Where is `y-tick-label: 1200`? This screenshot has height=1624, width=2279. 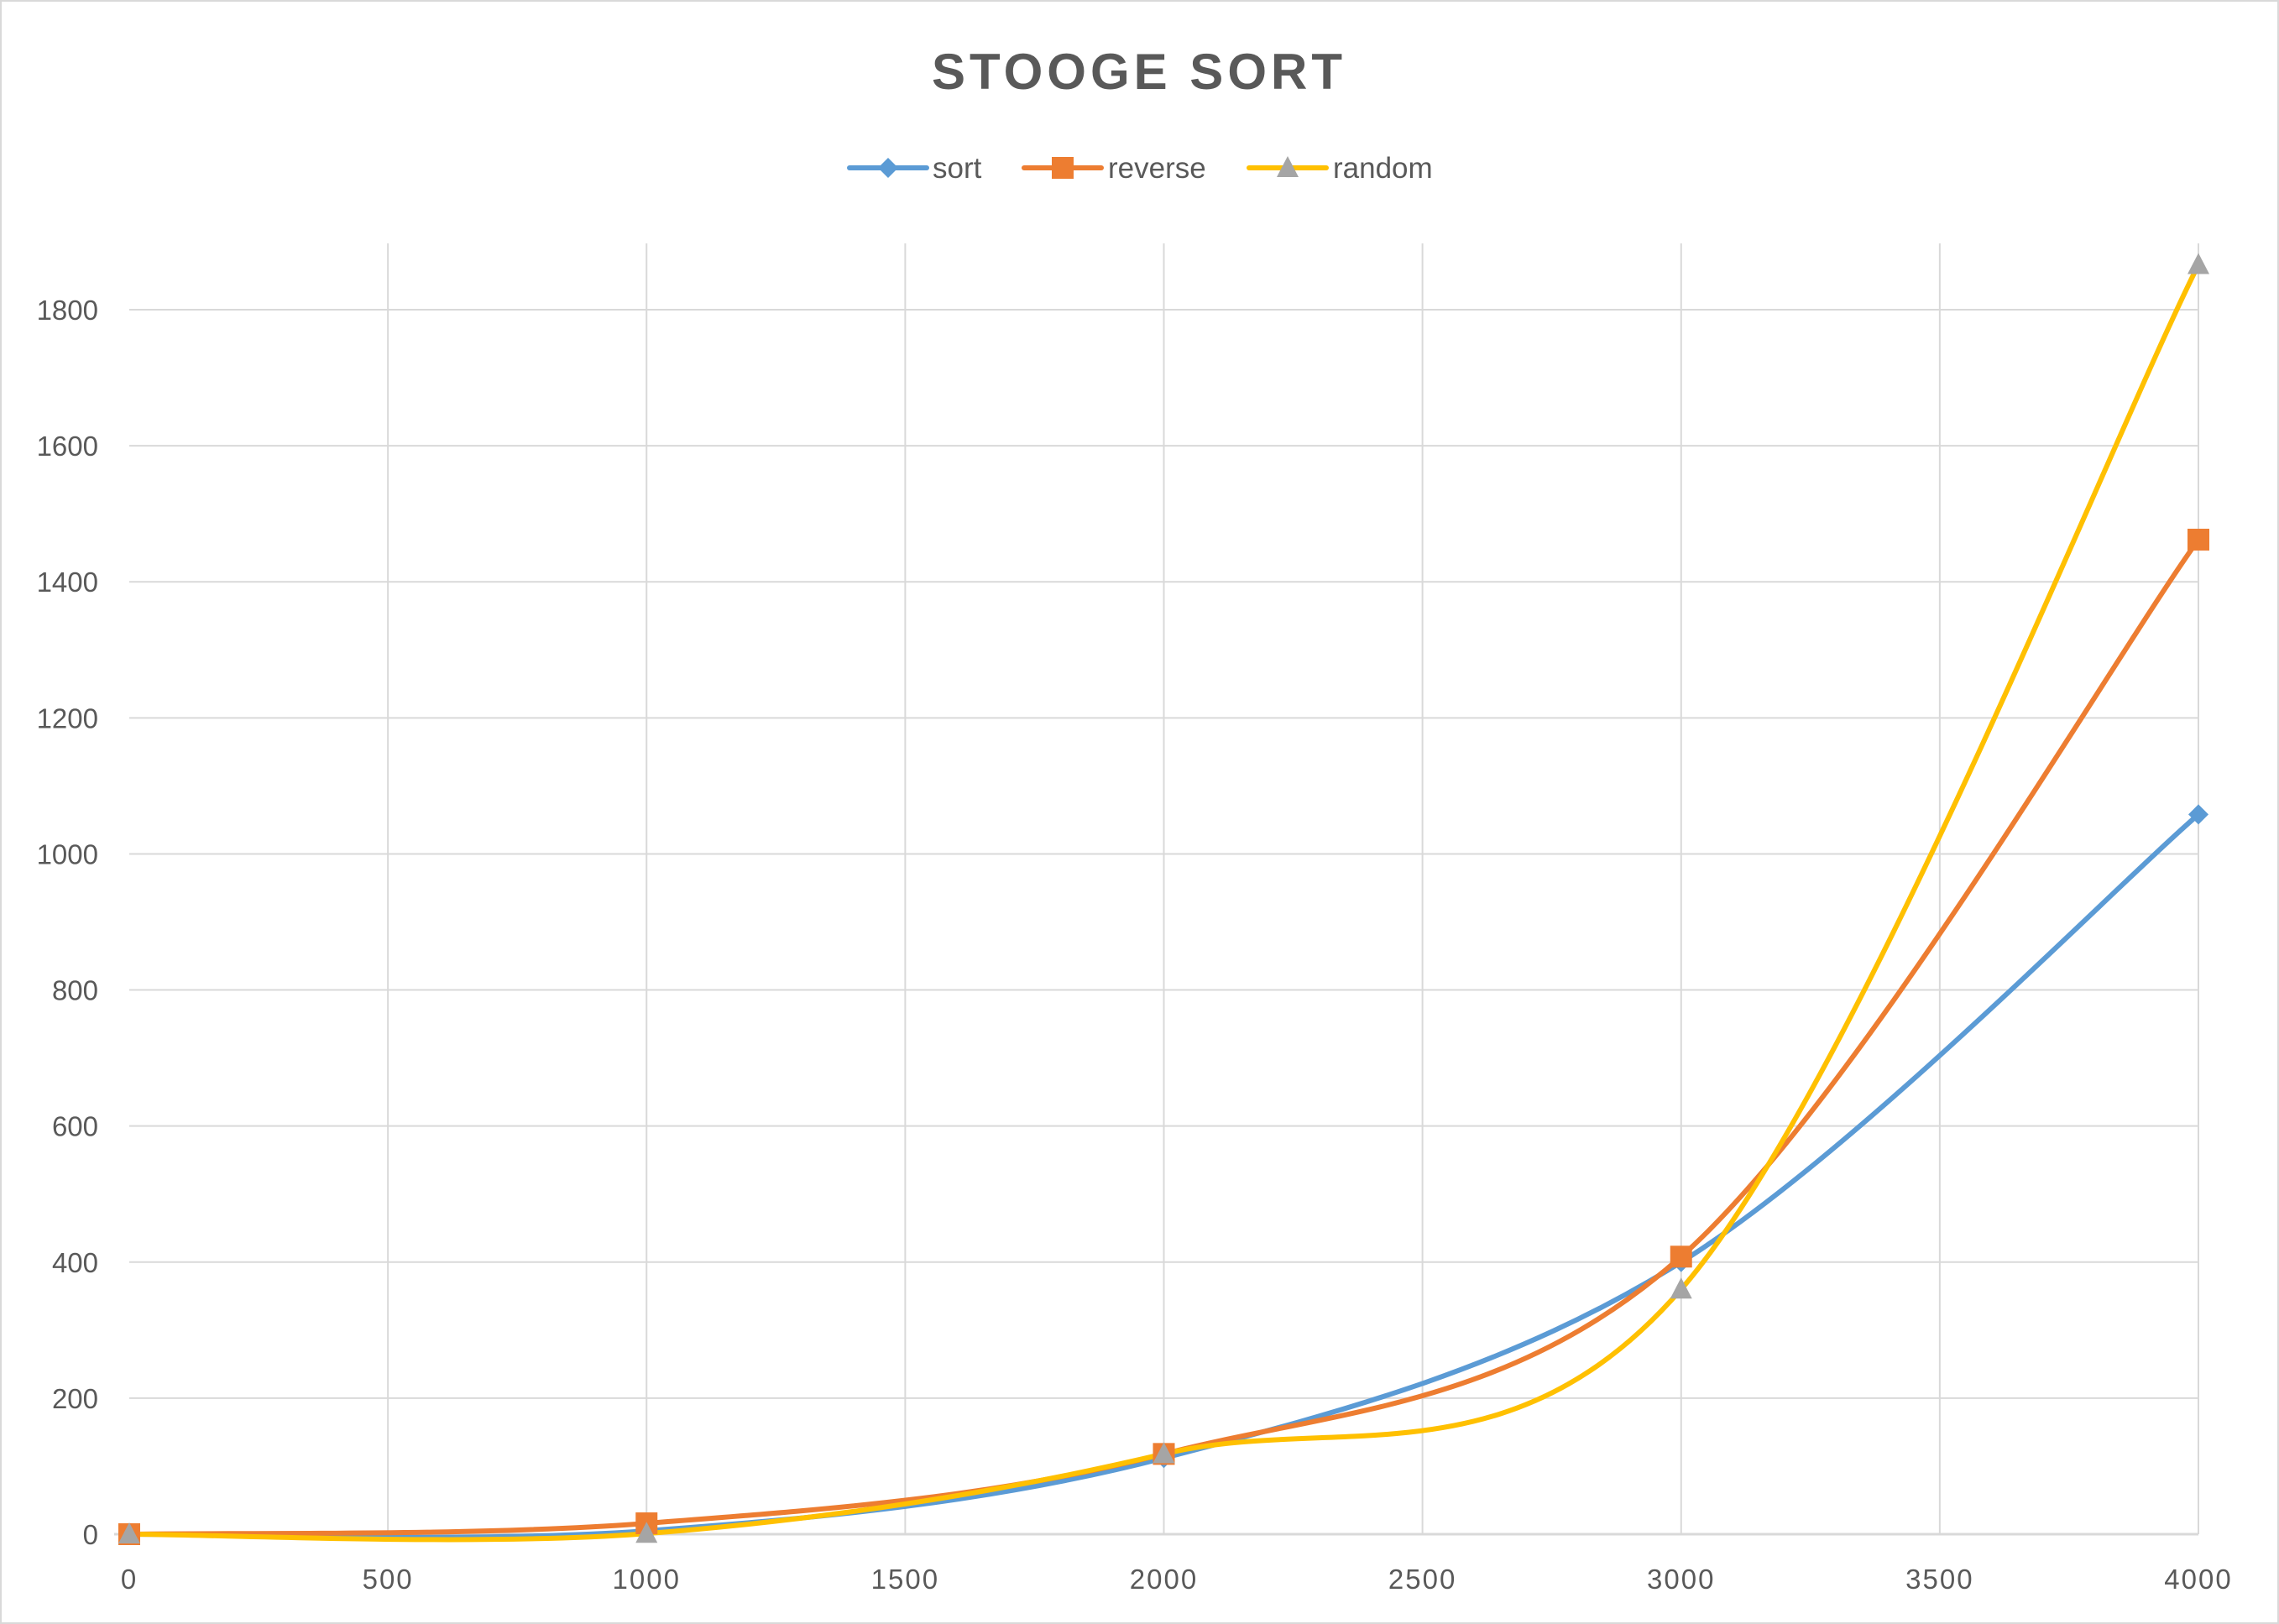
y-tick-label: 1200 is located at coordinates (67, 718).